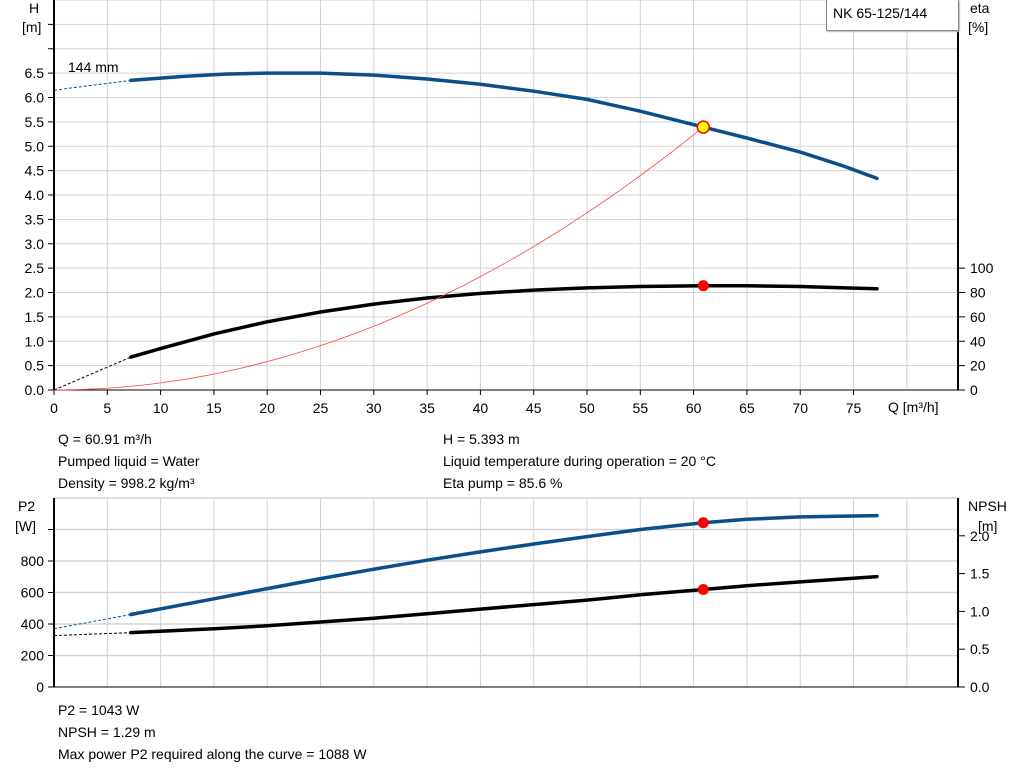 Image resolution: width=1024 pixels, height=781 pixels. What do you see at coordinates (481, 439) in the screenshot?
I see `info-h: H = 5.393 m` at bounding box center [481, 439].